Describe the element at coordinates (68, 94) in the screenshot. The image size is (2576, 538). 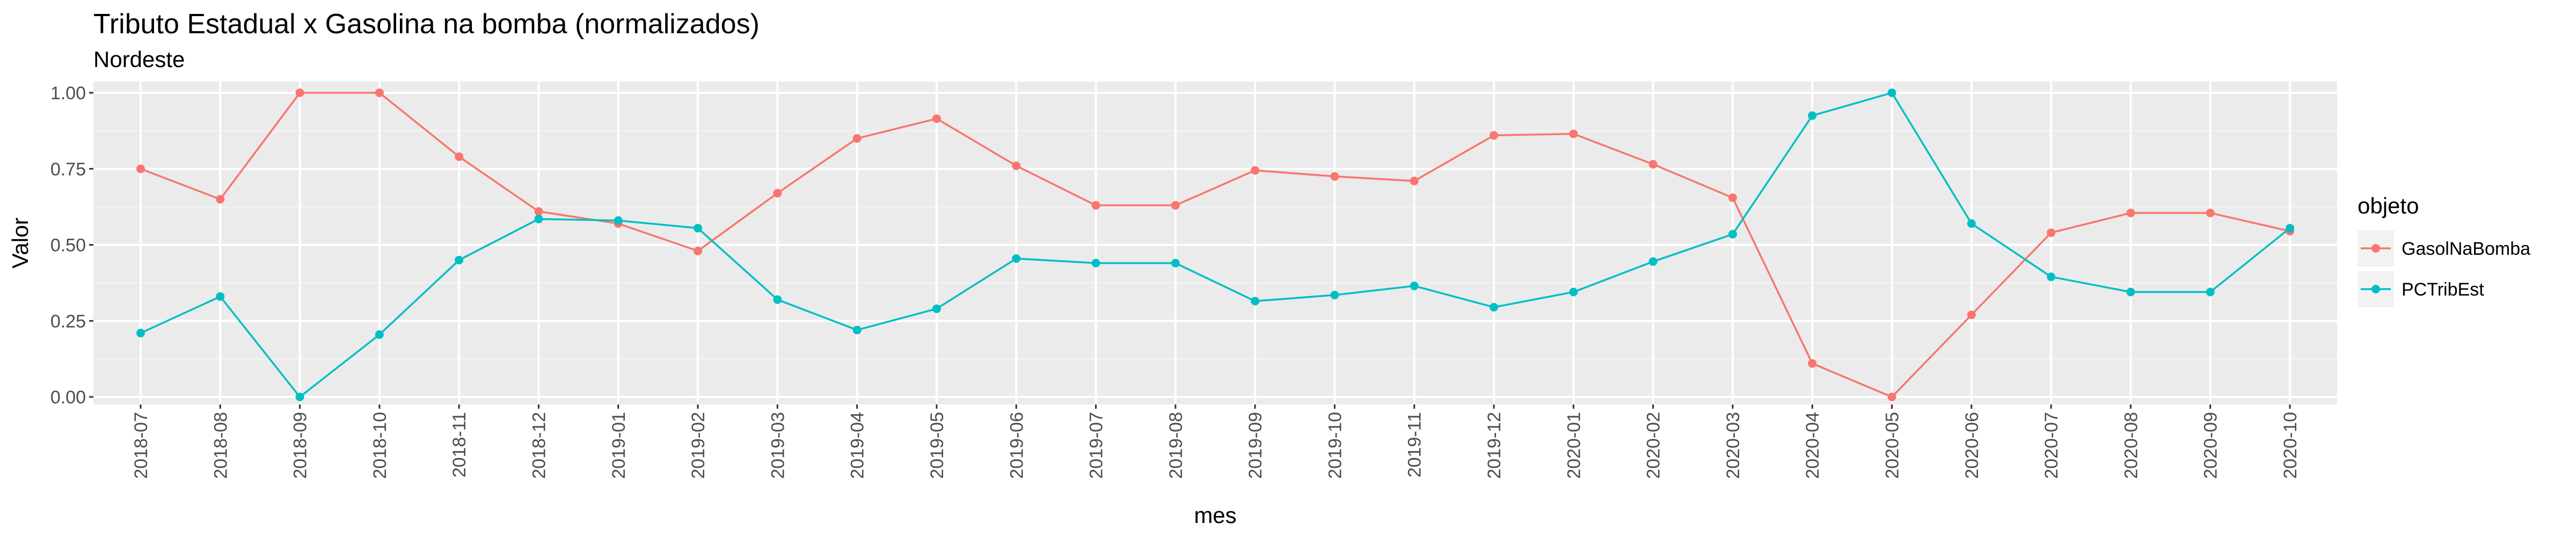
I see `y-tick-label: 1.00` at that location.